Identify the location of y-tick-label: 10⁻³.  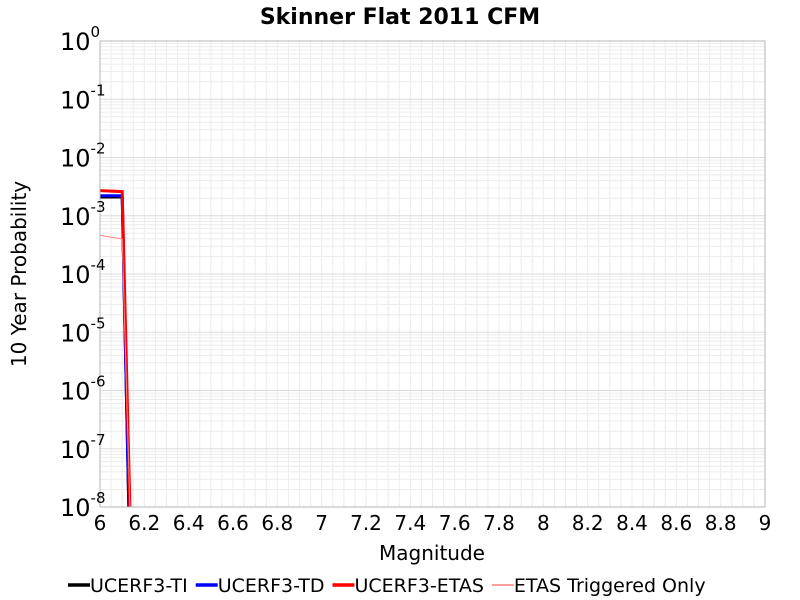
(83, 214).